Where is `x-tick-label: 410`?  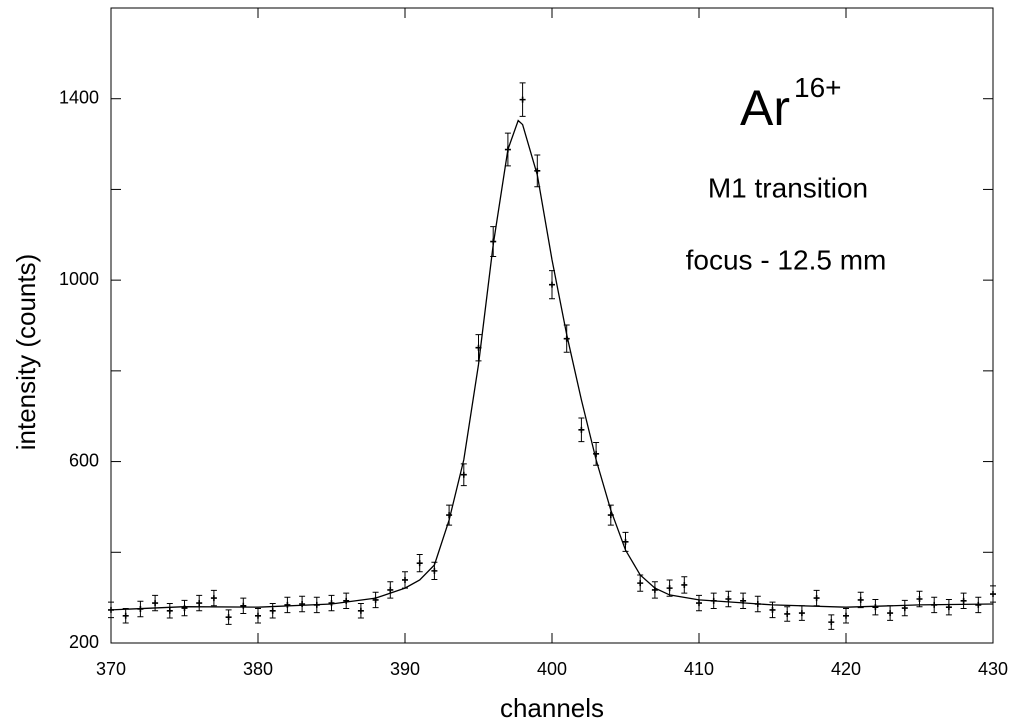 x-tick-label: 410 is located at coordinates (699, 669).